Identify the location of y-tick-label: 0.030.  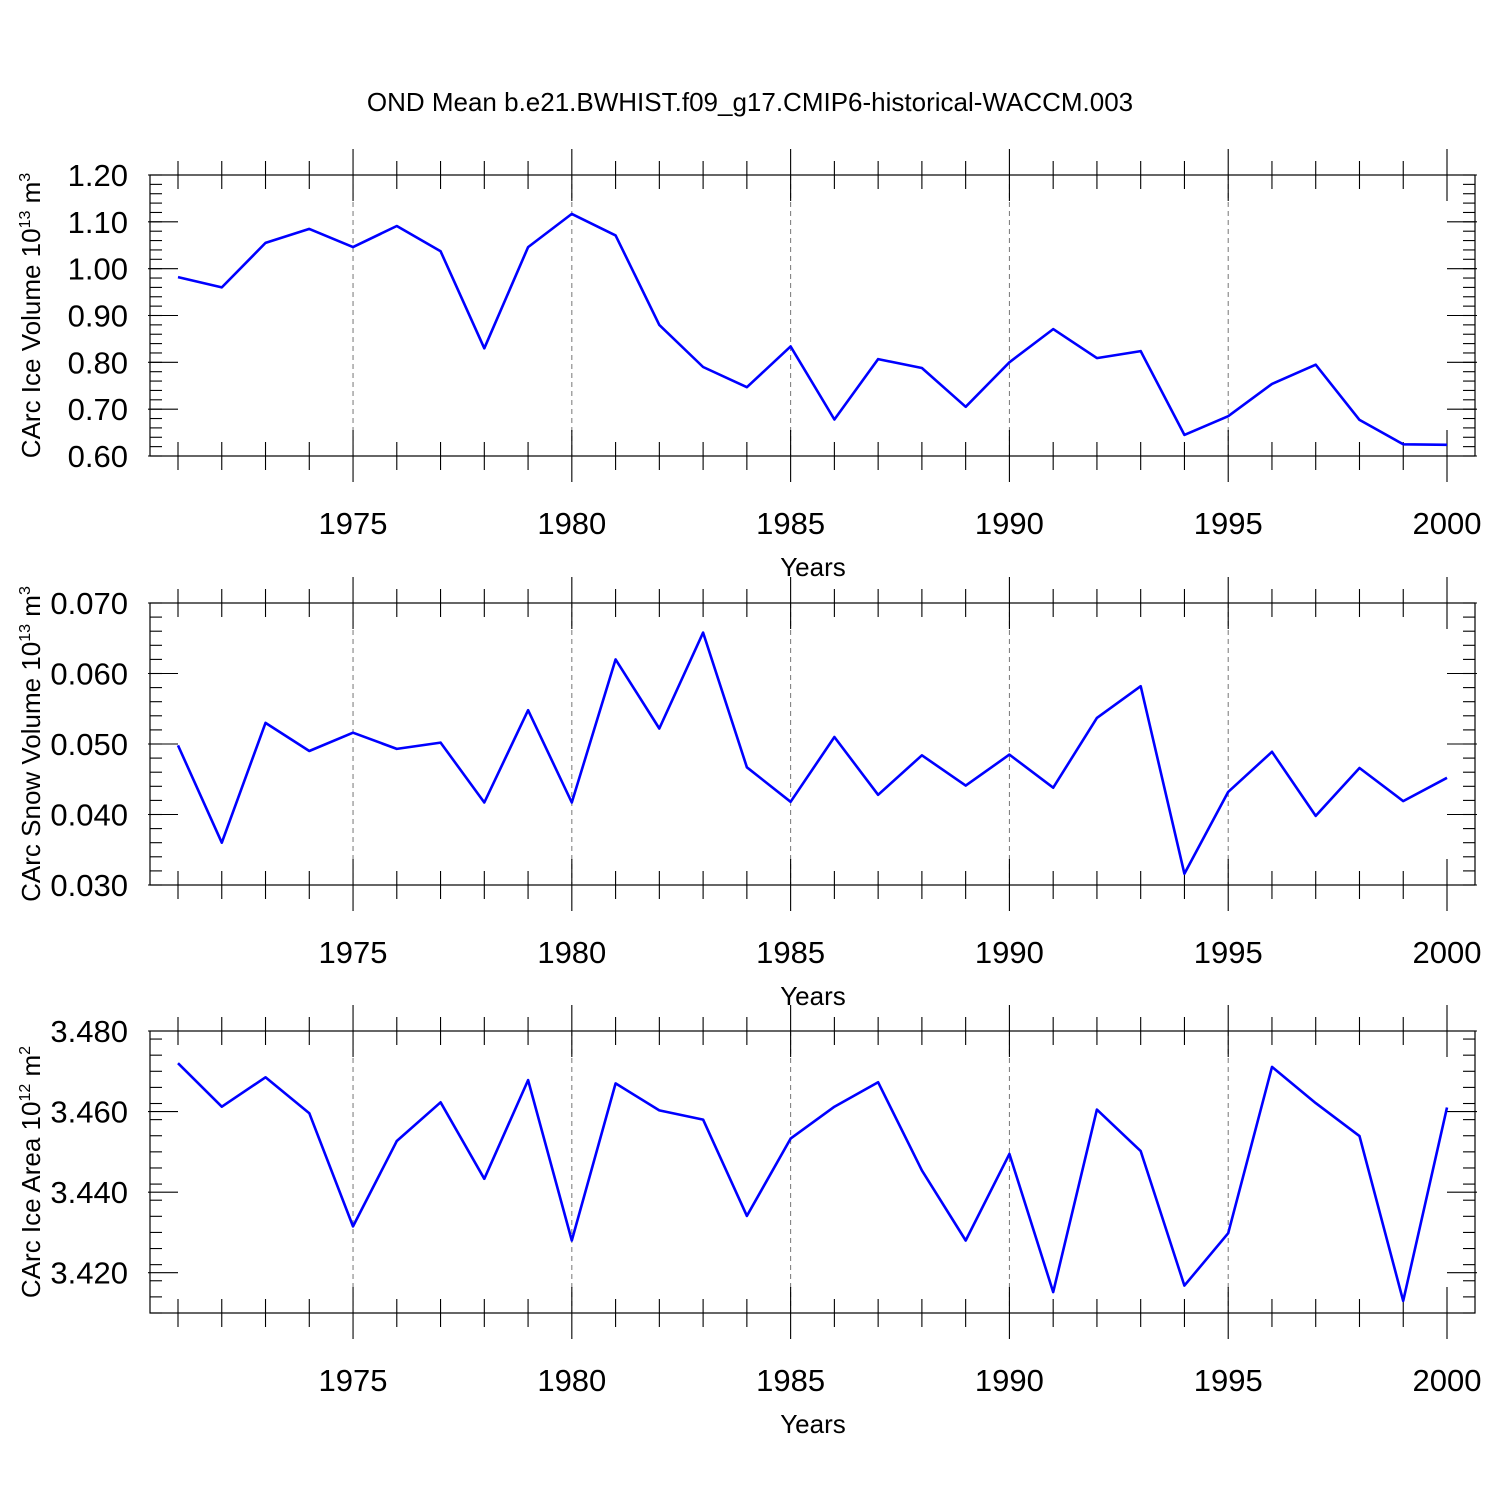
(89, 885).